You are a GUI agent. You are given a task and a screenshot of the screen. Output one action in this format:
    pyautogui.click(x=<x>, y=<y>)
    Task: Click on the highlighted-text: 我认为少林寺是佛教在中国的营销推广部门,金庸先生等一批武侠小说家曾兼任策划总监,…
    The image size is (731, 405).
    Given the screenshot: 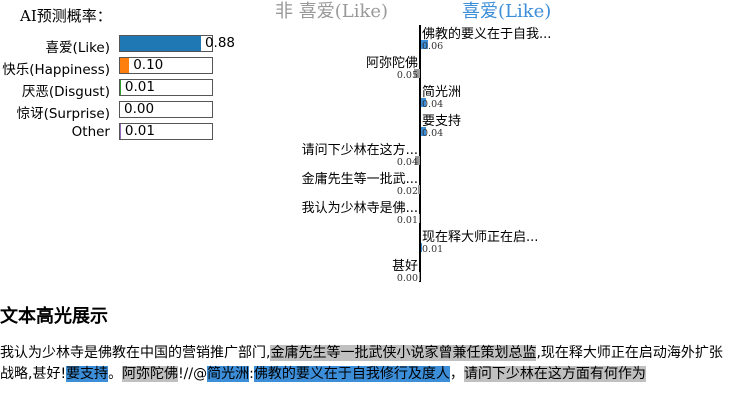 What is the action you would take?
    pyautogui.click(x=365, y=364)
    